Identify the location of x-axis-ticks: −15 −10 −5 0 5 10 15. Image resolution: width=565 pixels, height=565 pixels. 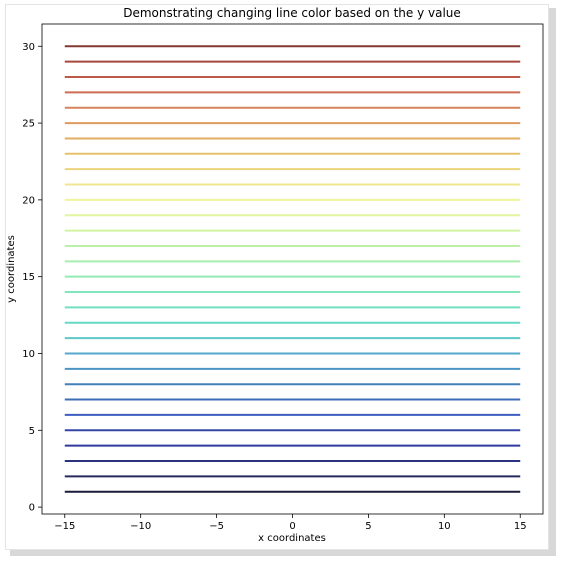
(290, 523).